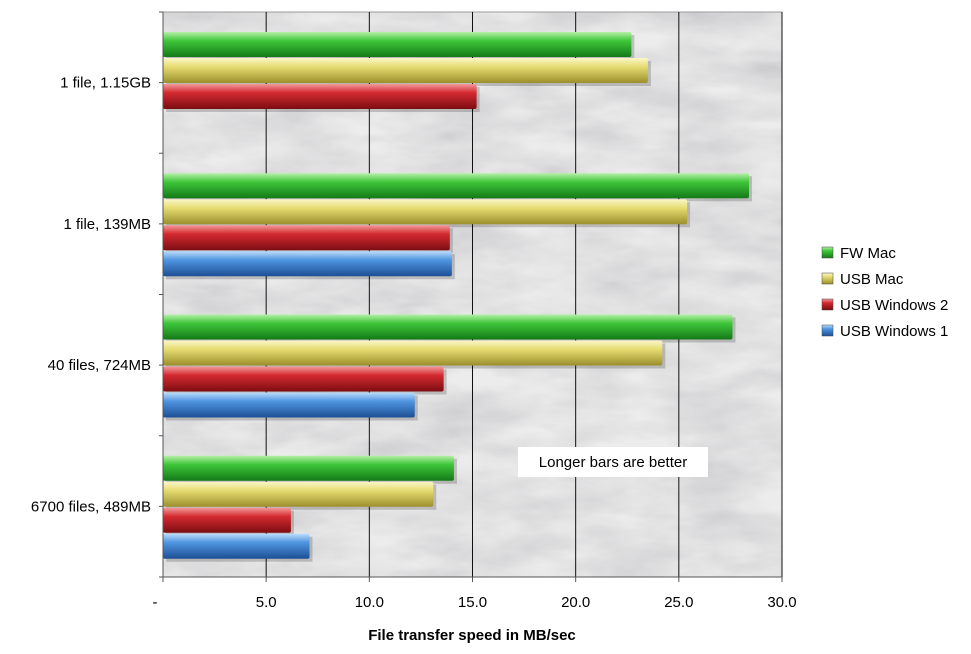 The width and height of the screenshot is (971, 654). Describe the element at coordinates (107, 224) in the screenshot. I see `category-label: 1 file, 139MB` at that location.